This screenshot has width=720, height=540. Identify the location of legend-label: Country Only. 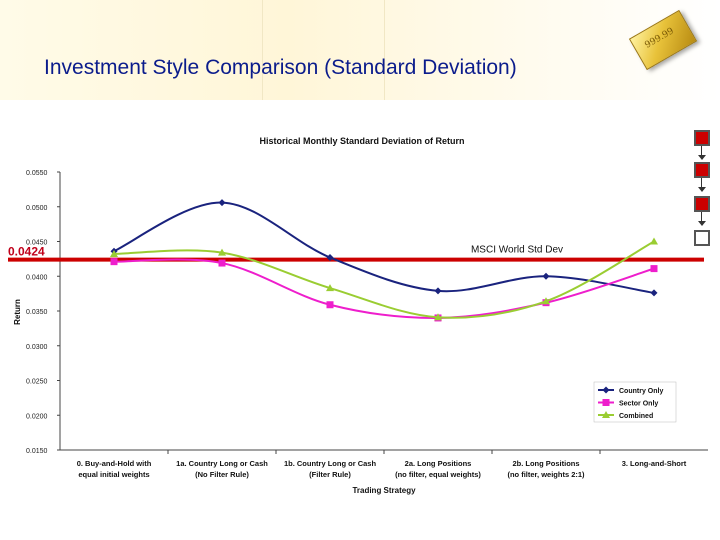
(641, 391).